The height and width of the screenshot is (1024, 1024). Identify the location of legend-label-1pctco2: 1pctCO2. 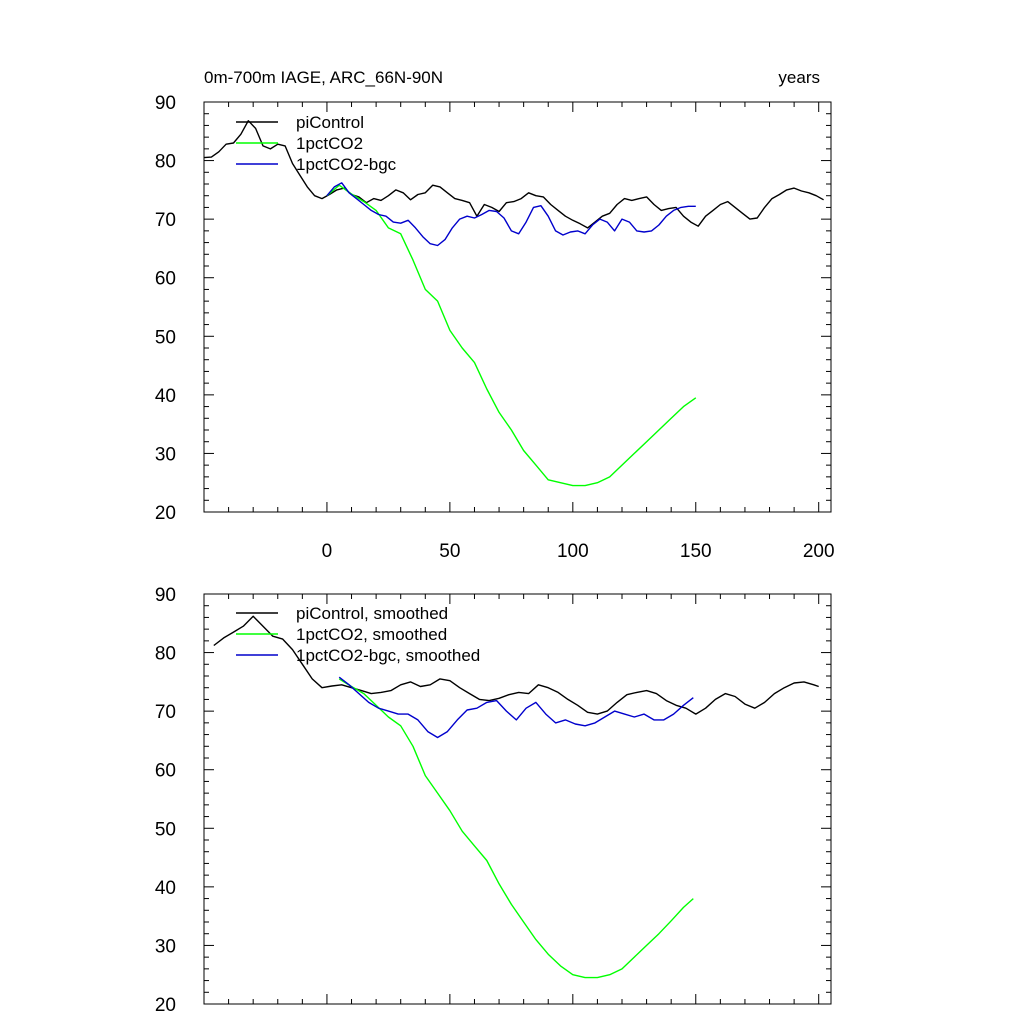
(329, 143).